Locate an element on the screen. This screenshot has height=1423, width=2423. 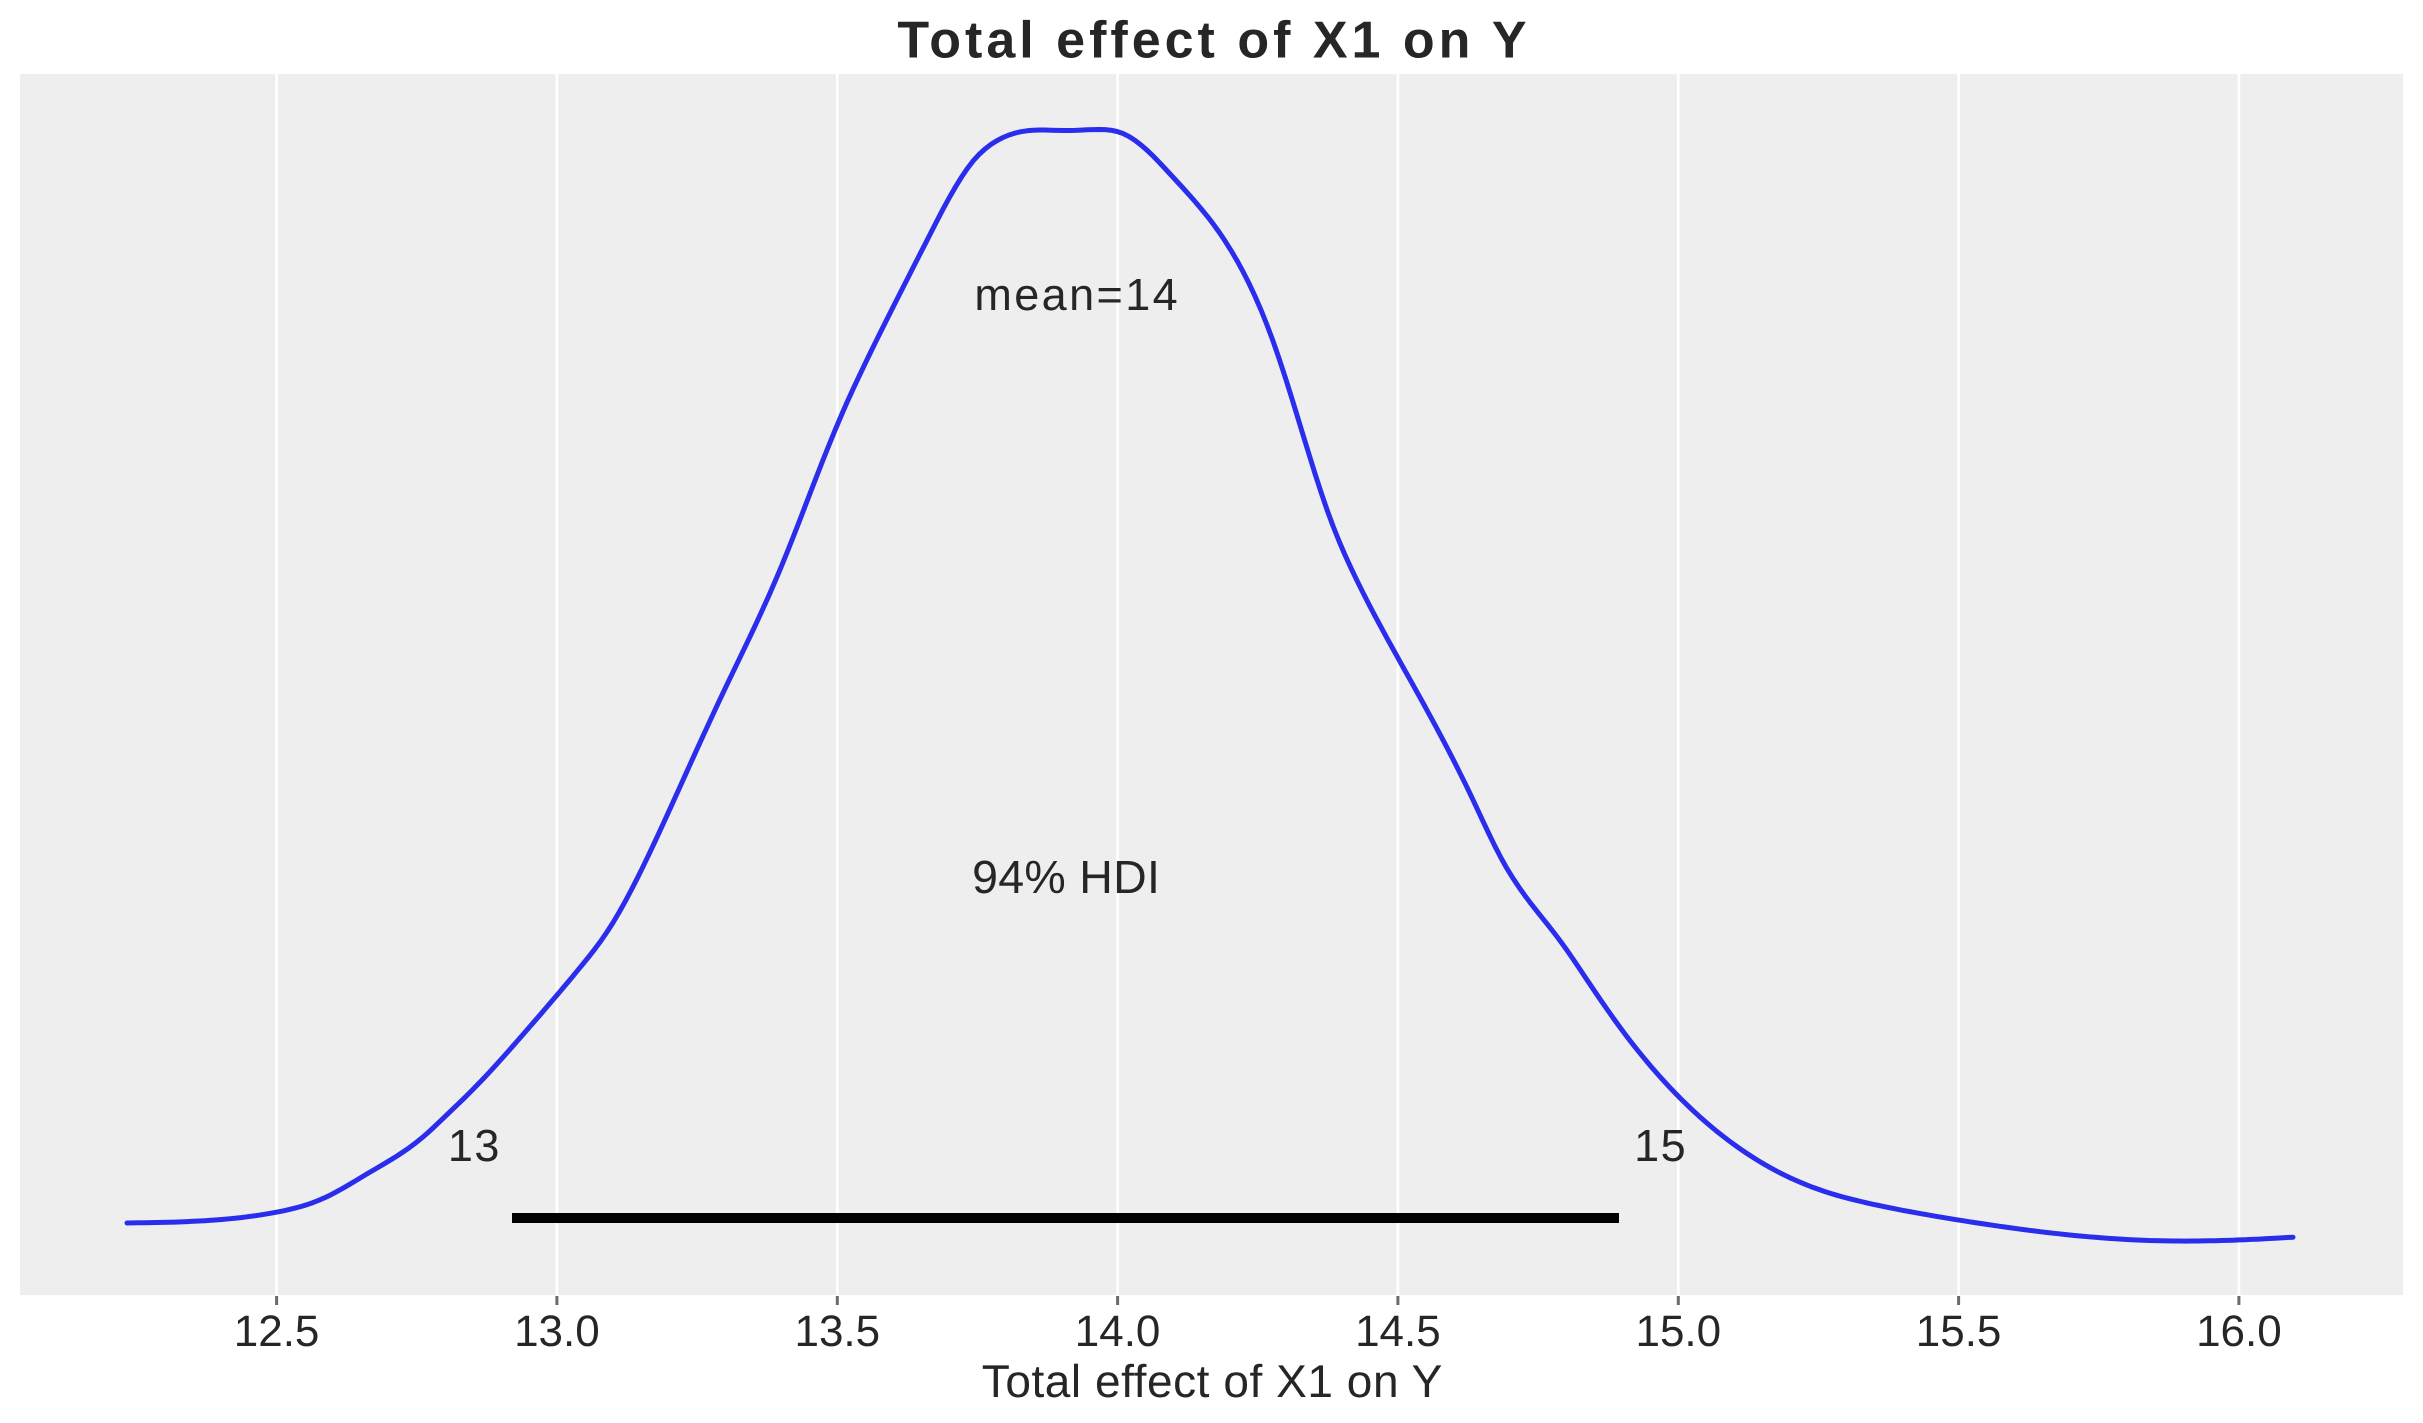
svg-text: 14.0 is located at coordinates (1118, 1331).